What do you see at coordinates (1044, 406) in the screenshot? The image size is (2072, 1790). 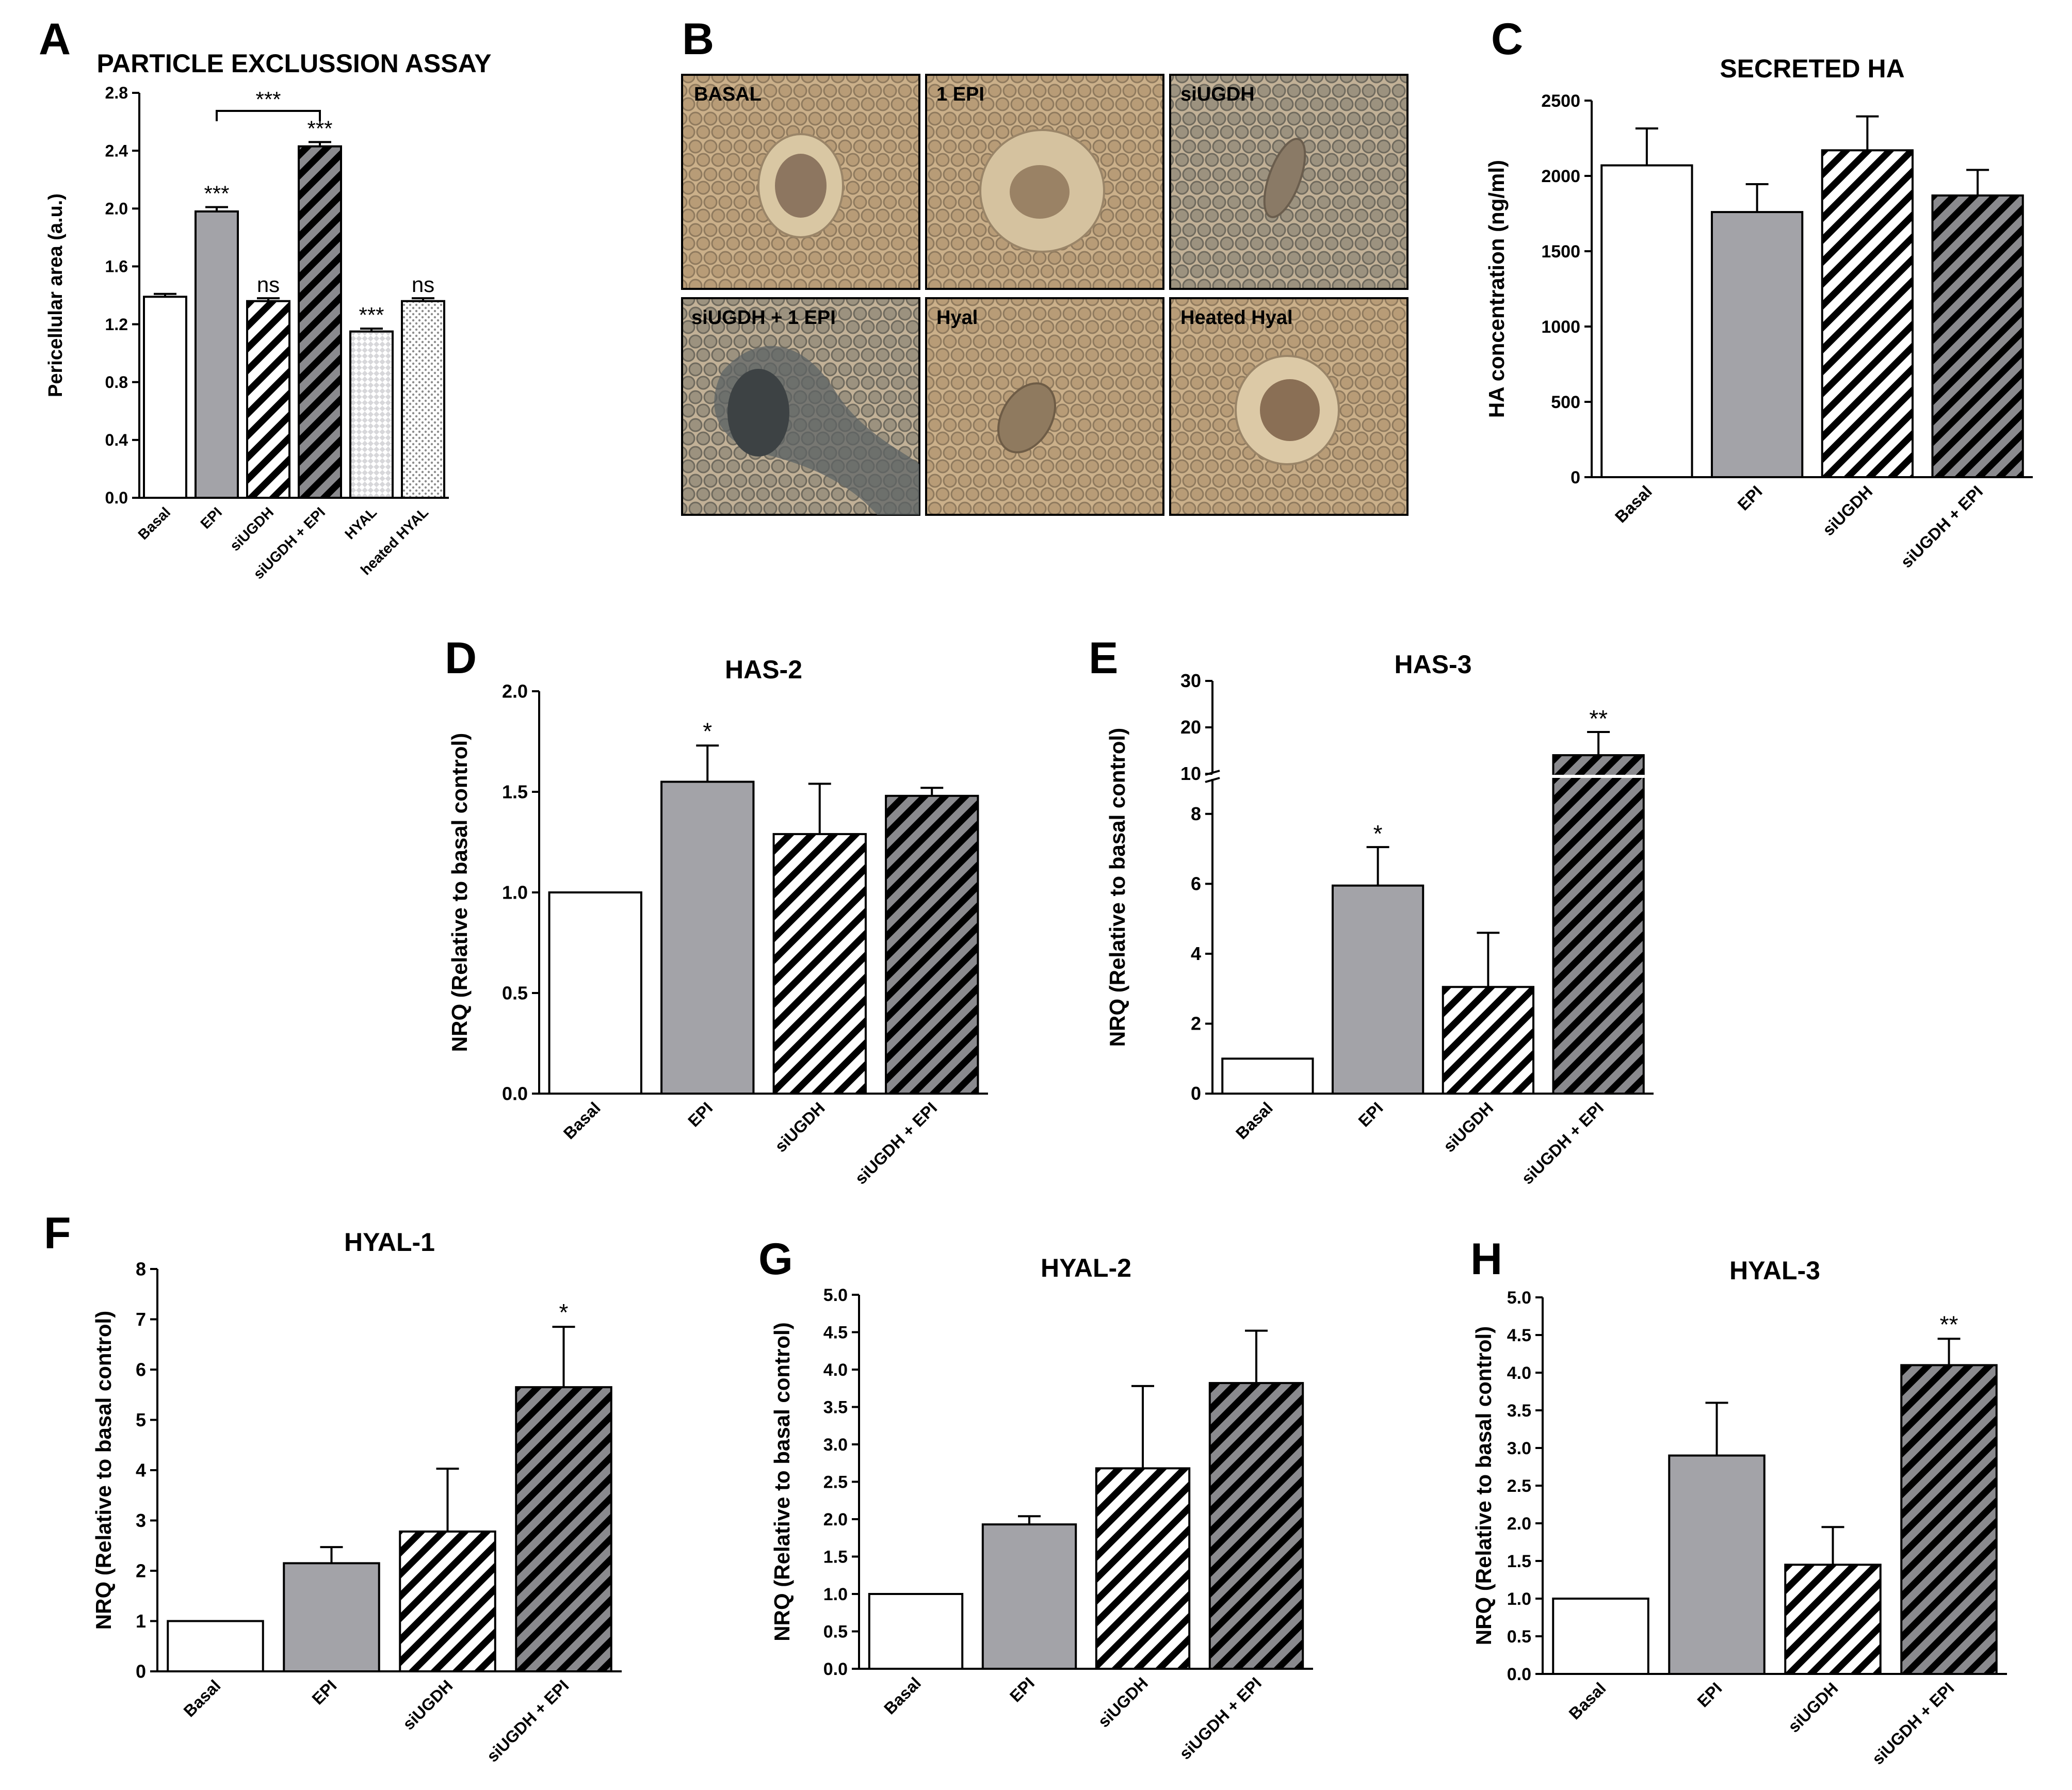 I see `micrograph-hyal: Hyal` at bounding box center [1044, 406].